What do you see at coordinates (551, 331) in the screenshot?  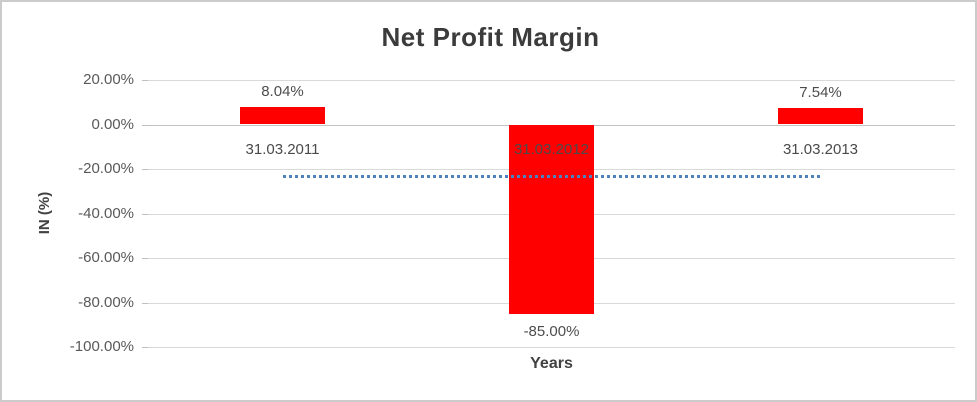 I see `data-label: -85.00%` at bounding box center [551, 331].